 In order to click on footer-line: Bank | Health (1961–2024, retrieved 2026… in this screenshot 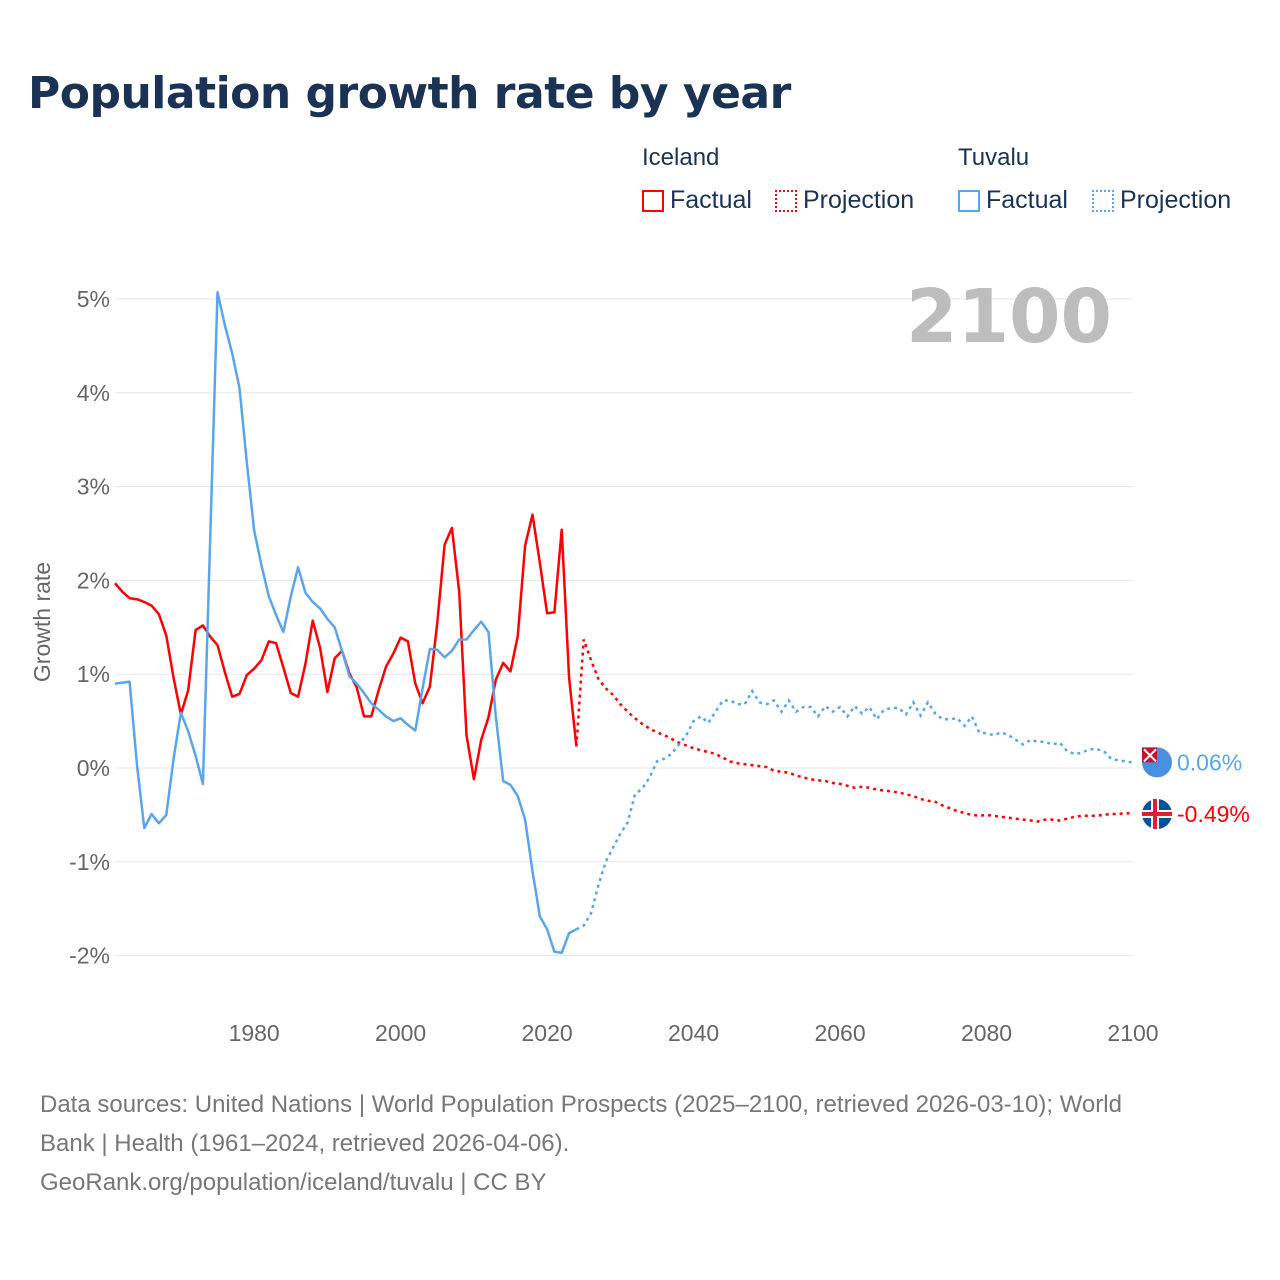, I will do `click(305, 1143)`.